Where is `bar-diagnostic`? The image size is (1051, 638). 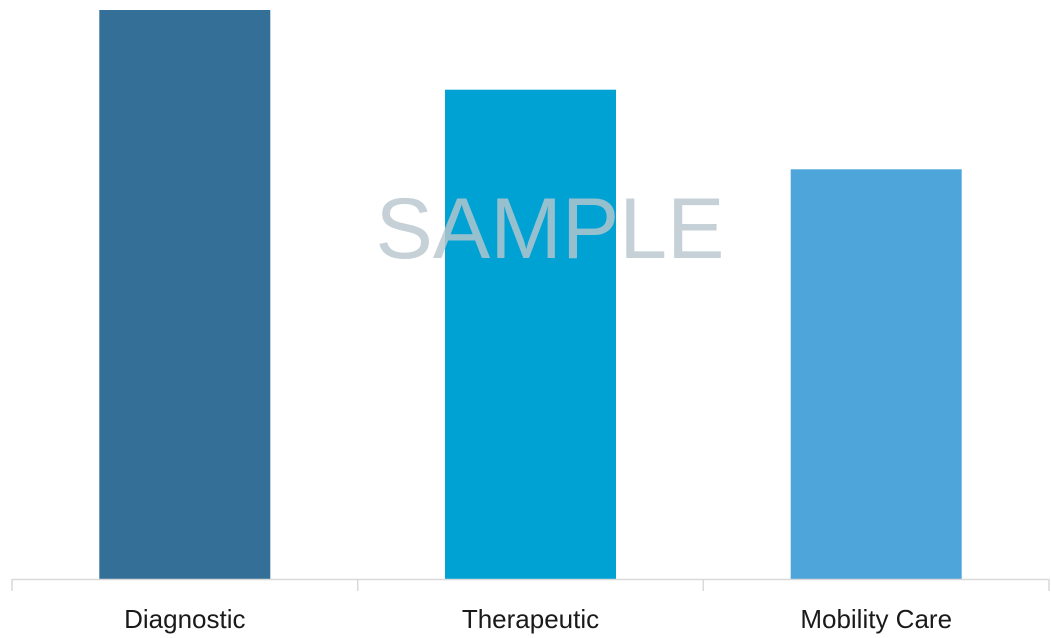 bar-diagnostic is located at coordinates (185, 294).